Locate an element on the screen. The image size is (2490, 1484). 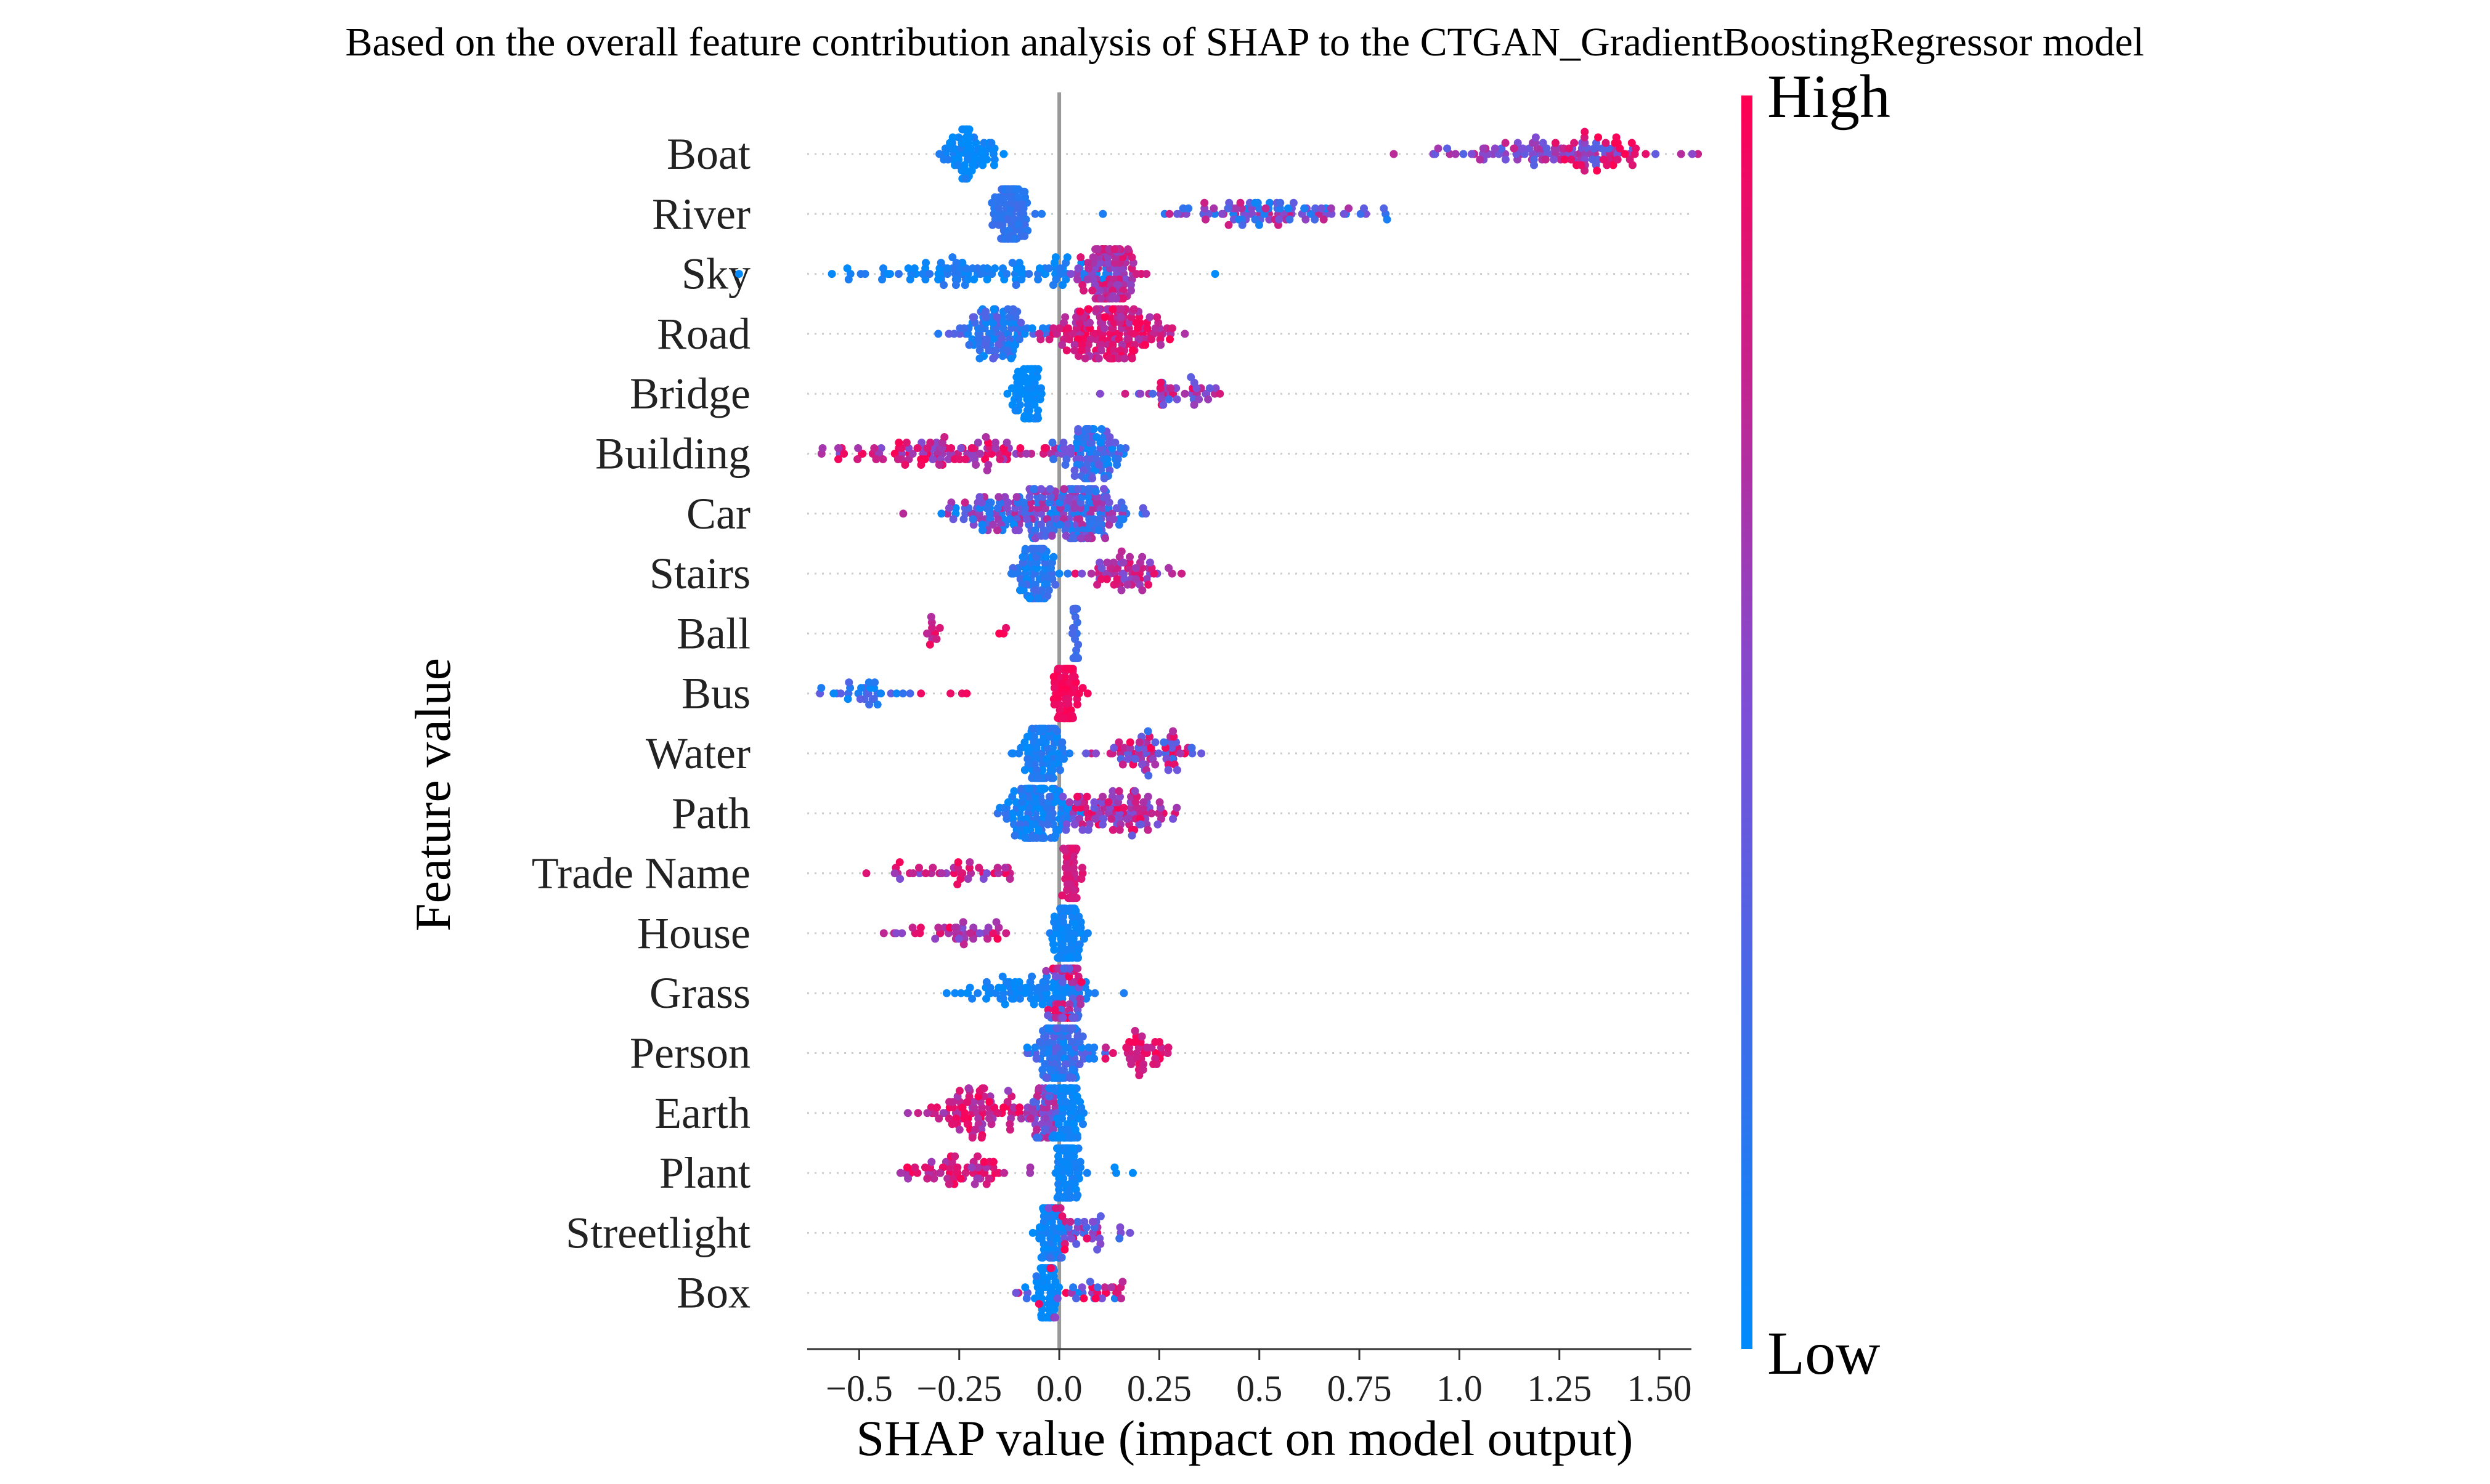
x-tick-label: 1.25 is located at coordinates (1559, 1388).